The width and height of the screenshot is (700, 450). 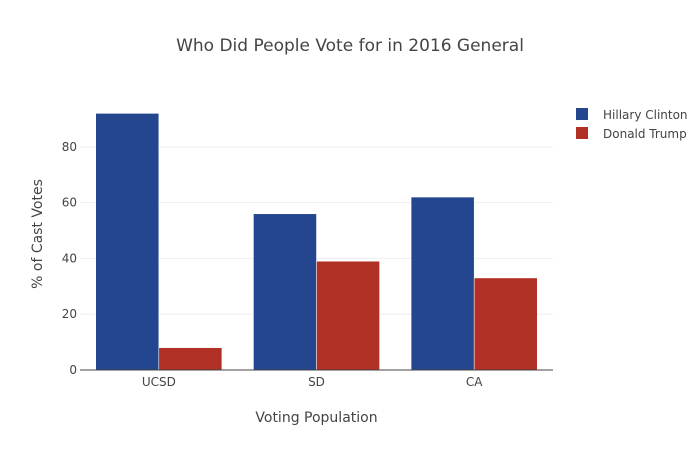 I want to click on y-tick-label: 40, so click(x=69, y=258).